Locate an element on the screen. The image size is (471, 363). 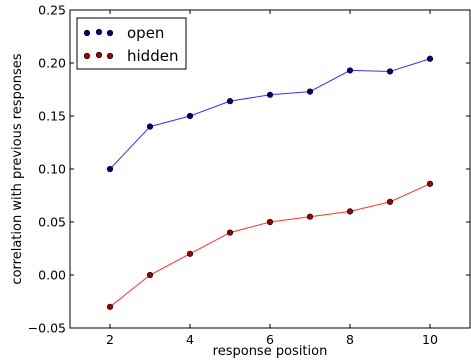
y-tick-label: 0.05 is located at coordinates (52, 222).